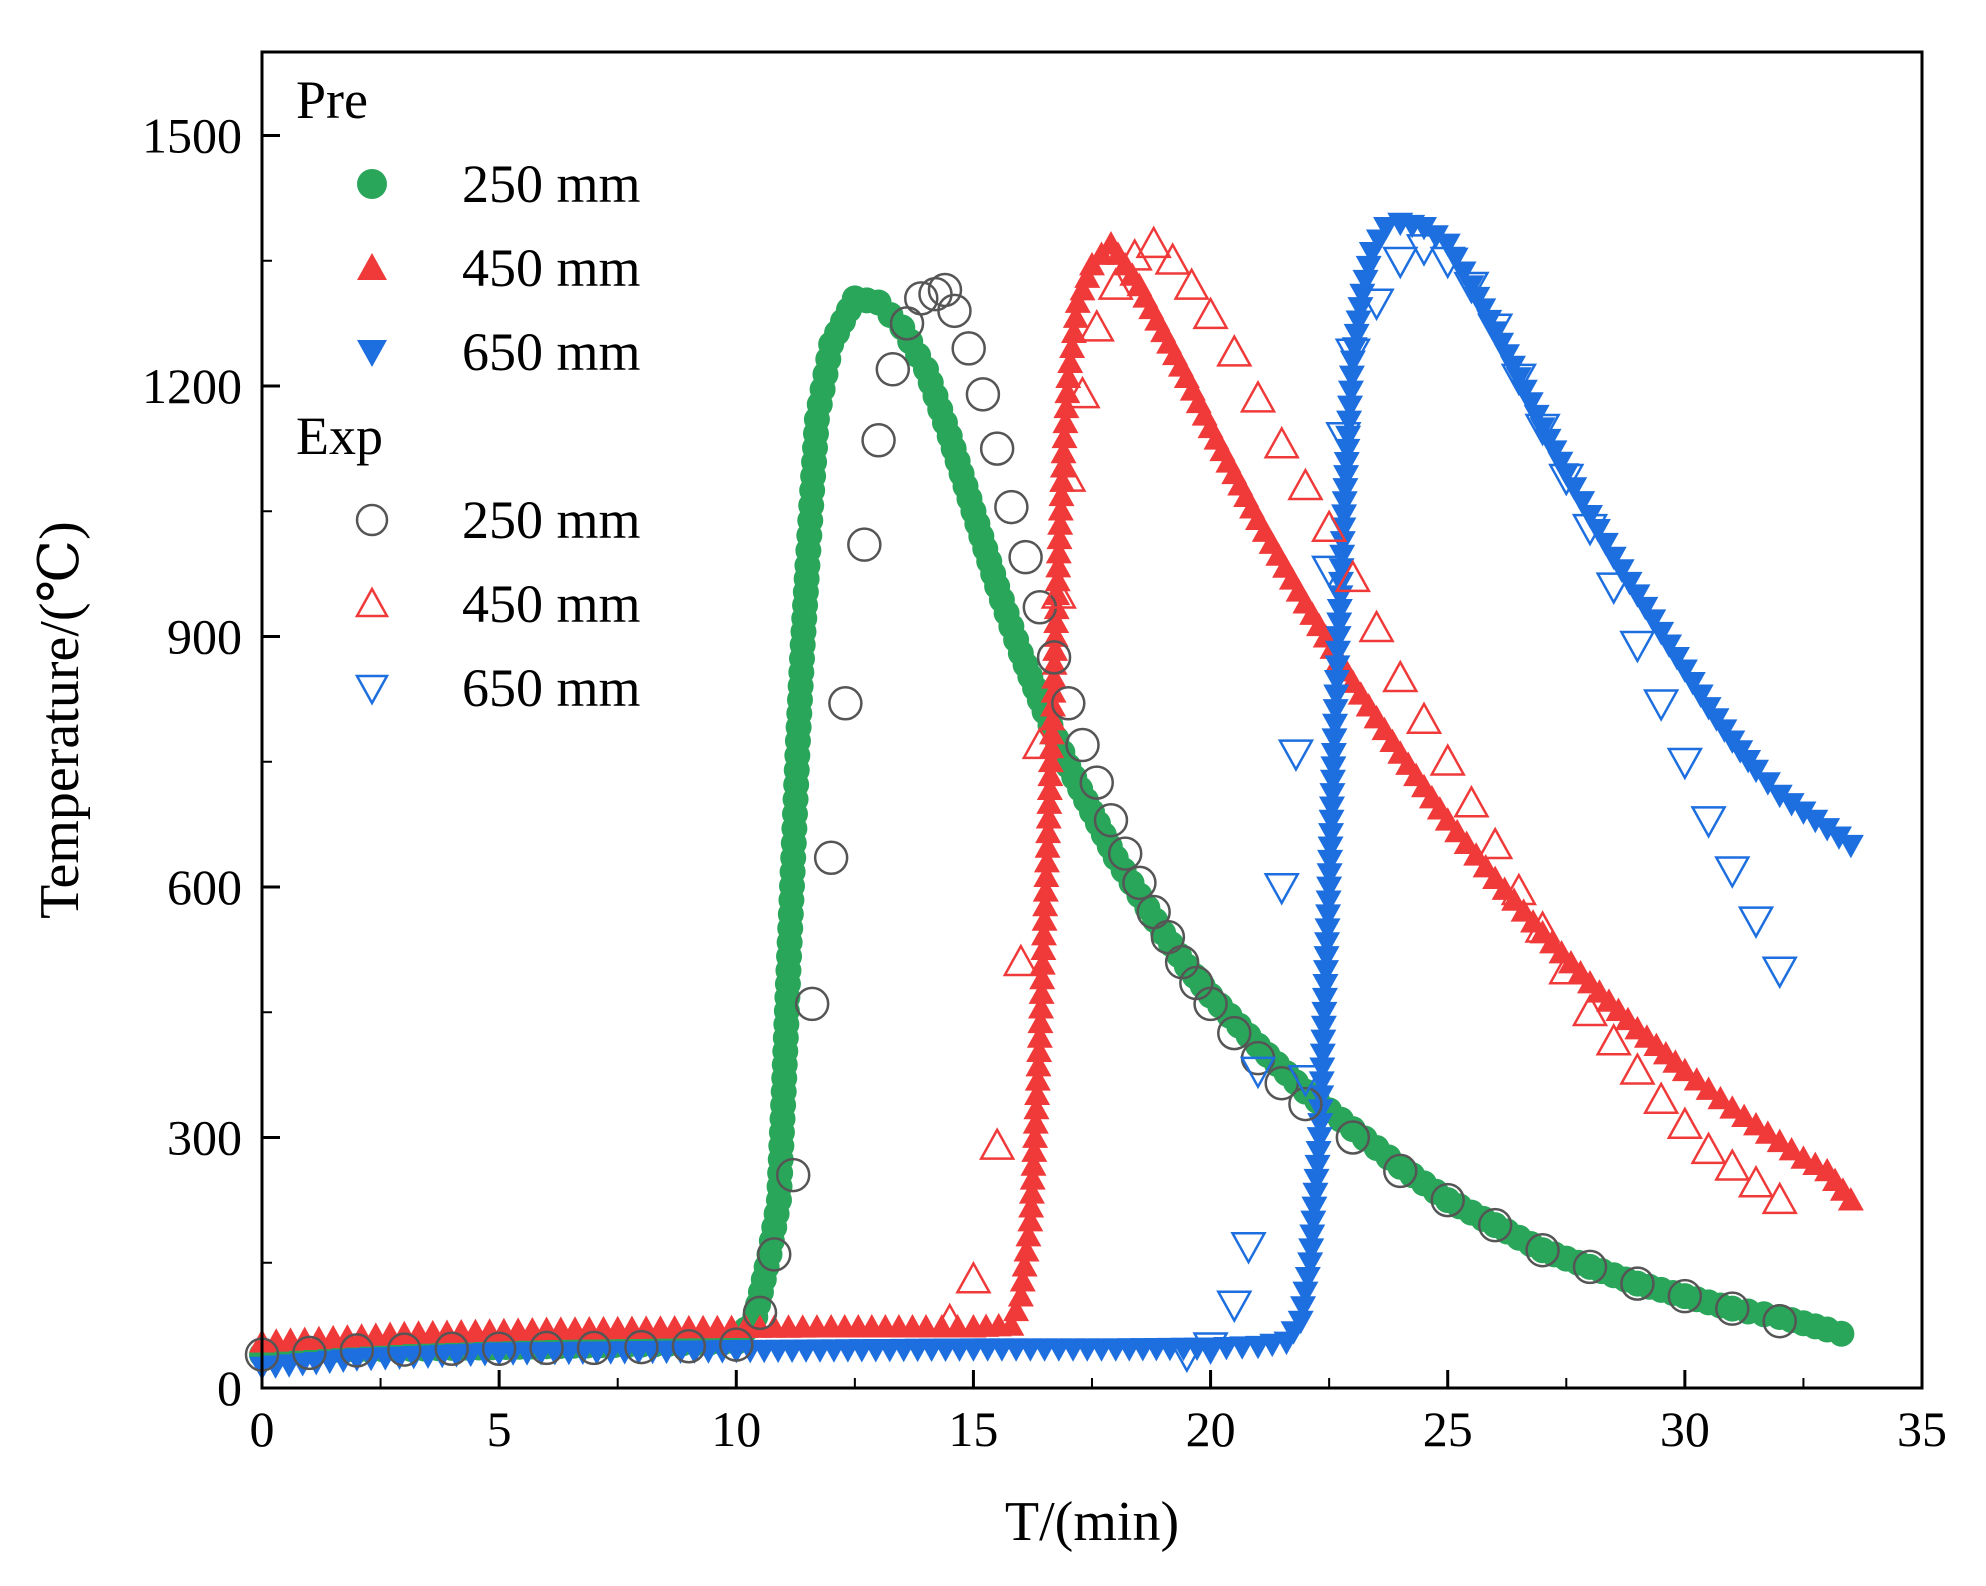  Describe the element at coordinates (60, 720) in the screenshot. I see `y-axis-title: Temperature/(℃)` at that location.